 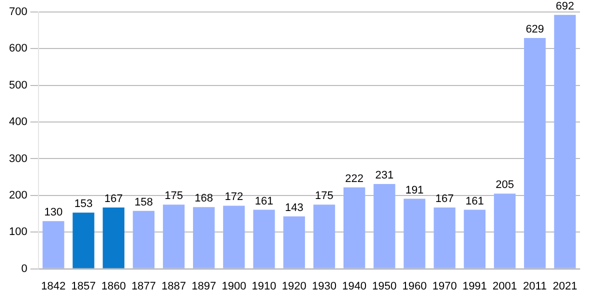 I want to click on y-tick-label: 200, so click(x=18, y=195).